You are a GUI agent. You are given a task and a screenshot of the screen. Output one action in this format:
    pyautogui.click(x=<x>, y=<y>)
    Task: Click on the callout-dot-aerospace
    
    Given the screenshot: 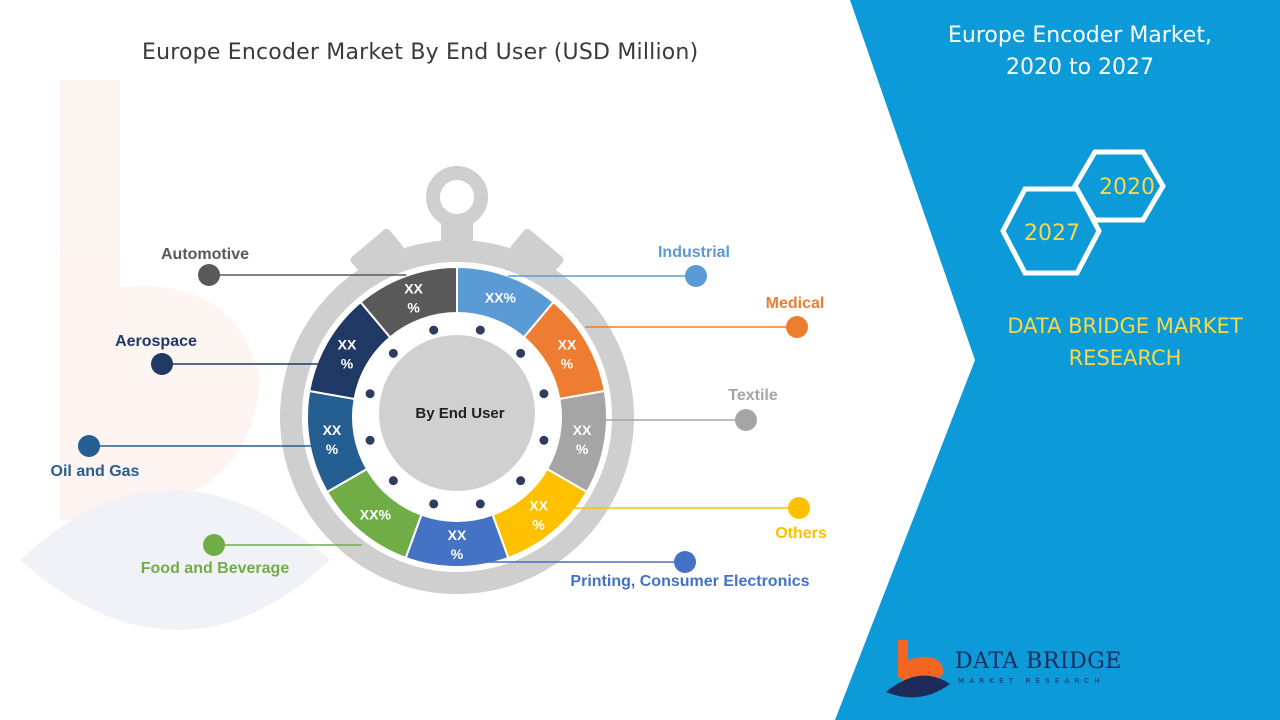 What is the action you would take?
    pyautogui.click(x=162, y=364)
    